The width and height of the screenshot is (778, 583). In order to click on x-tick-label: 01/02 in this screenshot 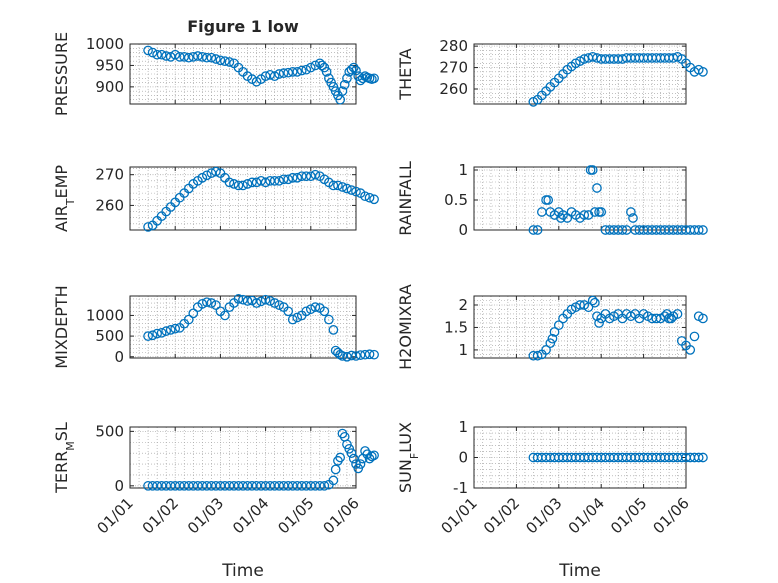, I will do `click(160, 515)`.